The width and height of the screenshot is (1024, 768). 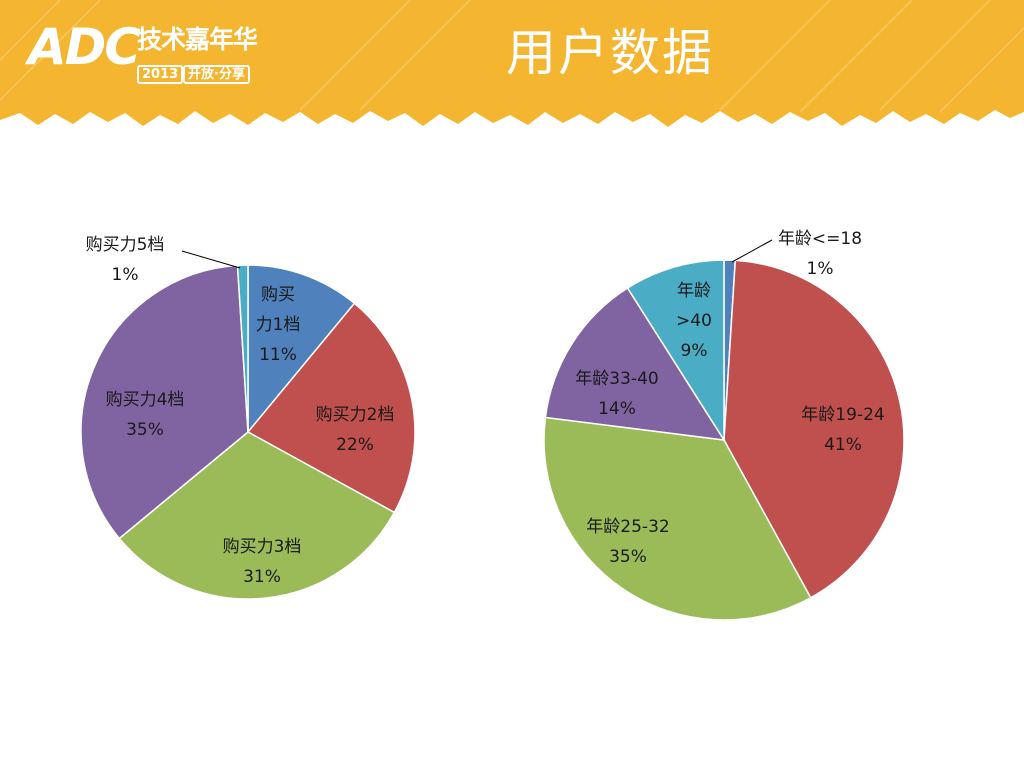 I want to click on age-slice-label-1: 年龄<=18 1%, so click(x=820, y=254).